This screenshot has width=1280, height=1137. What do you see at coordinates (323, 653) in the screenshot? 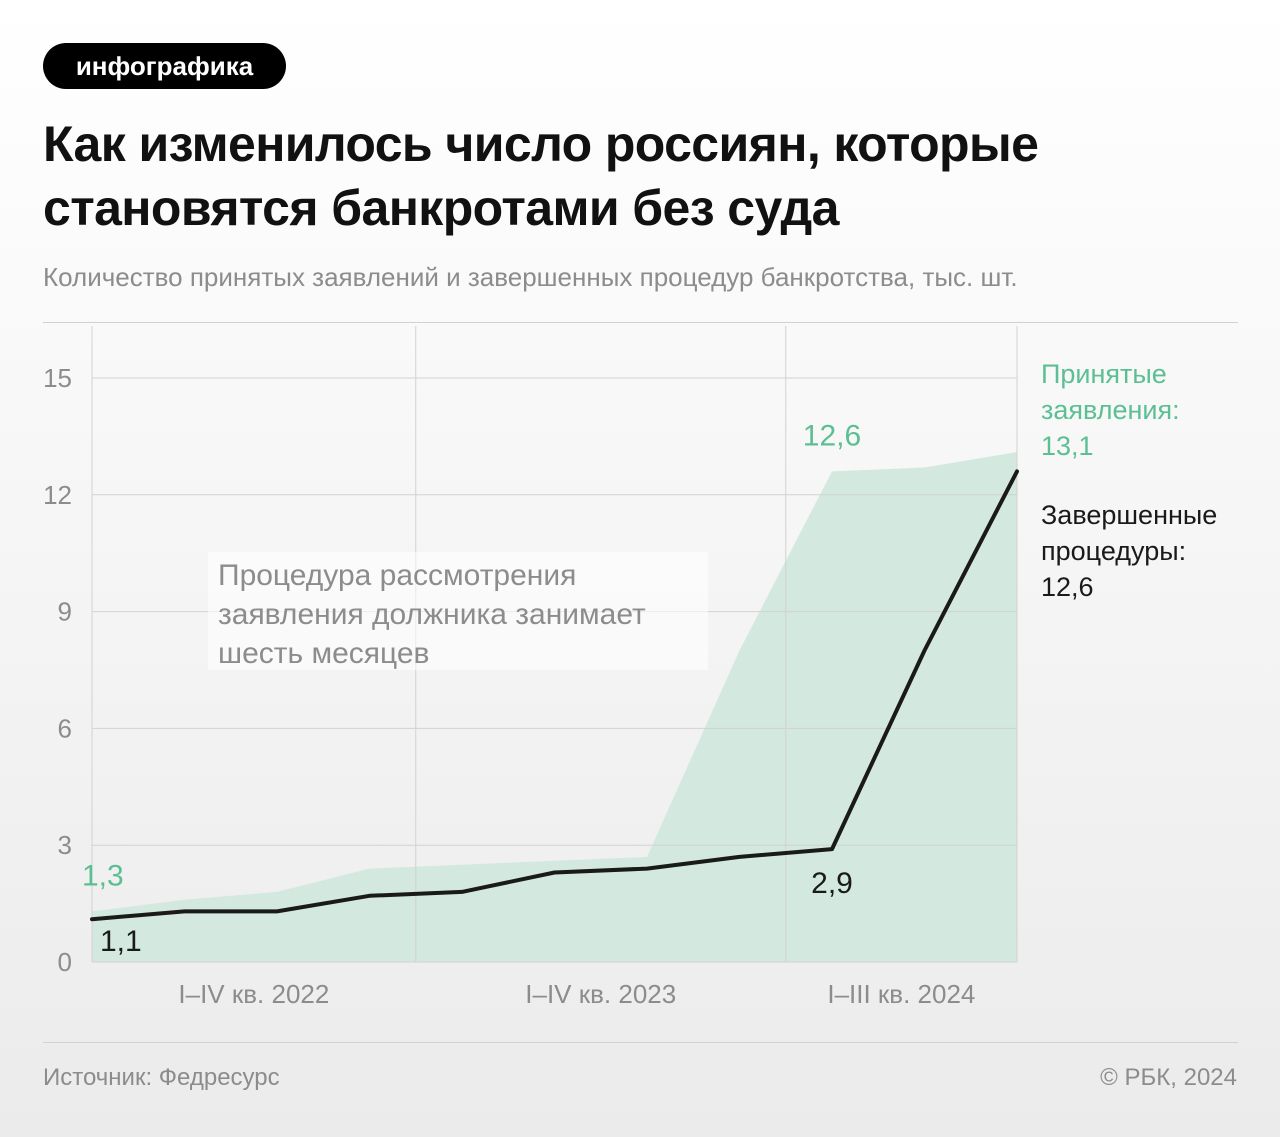
I see `annotation-text: шесть месяцев` at bounding box center [323, 653].